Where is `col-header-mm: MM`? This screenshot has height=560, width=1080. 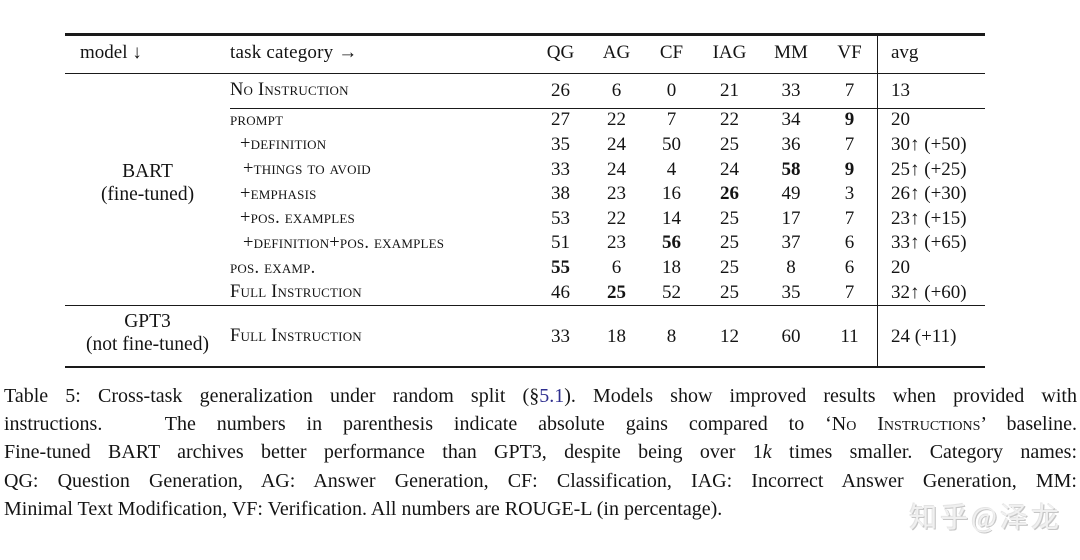
col-header-mm: MM is located at coordinates (791, 52).